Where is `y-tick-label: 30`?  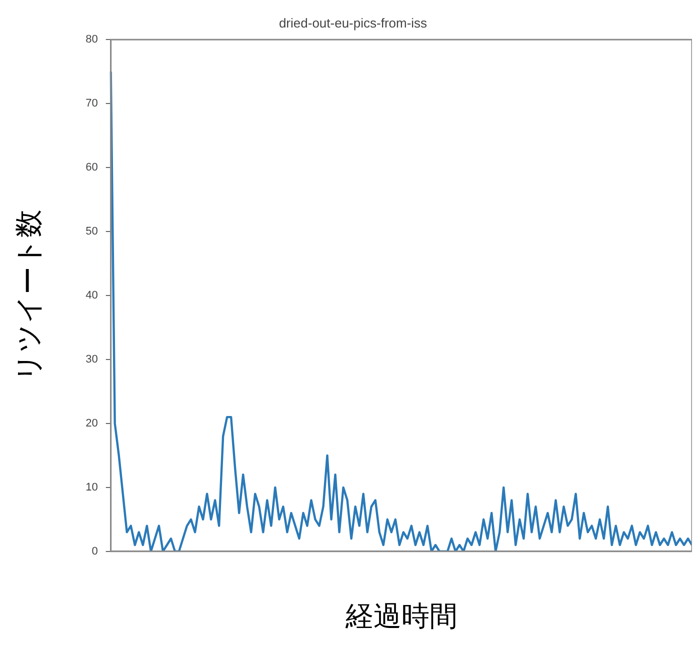
y-tick-label: 30 is located at coordinates (92, 360).